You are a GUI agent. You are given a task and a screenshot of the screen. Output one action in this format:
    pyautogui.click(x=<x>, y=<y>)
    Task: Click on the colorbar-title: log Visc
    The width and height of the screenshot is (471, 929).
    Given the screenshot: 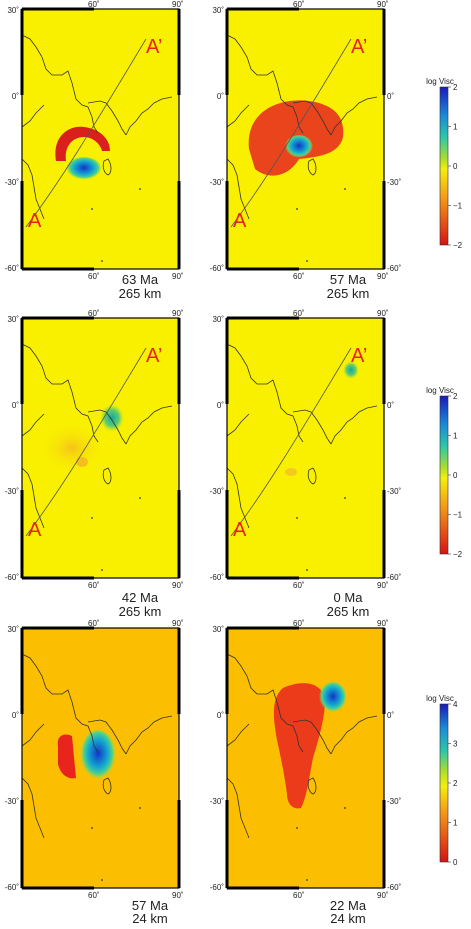 What is the action you would take?
    pyautogui.click(x=440, y=81)
    